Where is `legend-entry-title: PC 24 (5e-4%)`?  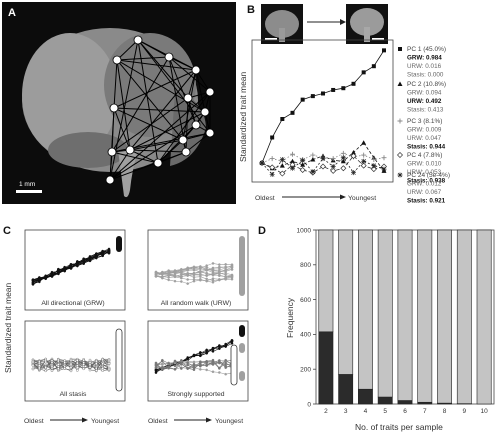
legend-entry-title: PC 24 (5e-4%) is located at coordinates (428, 175).